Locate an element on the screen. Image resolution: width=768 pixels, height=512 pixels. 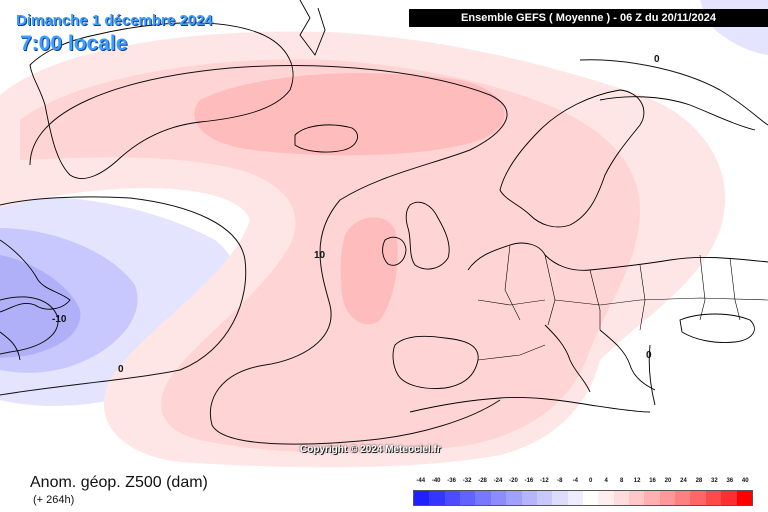
contour-label: 10 is located at coordinates (320, 255).